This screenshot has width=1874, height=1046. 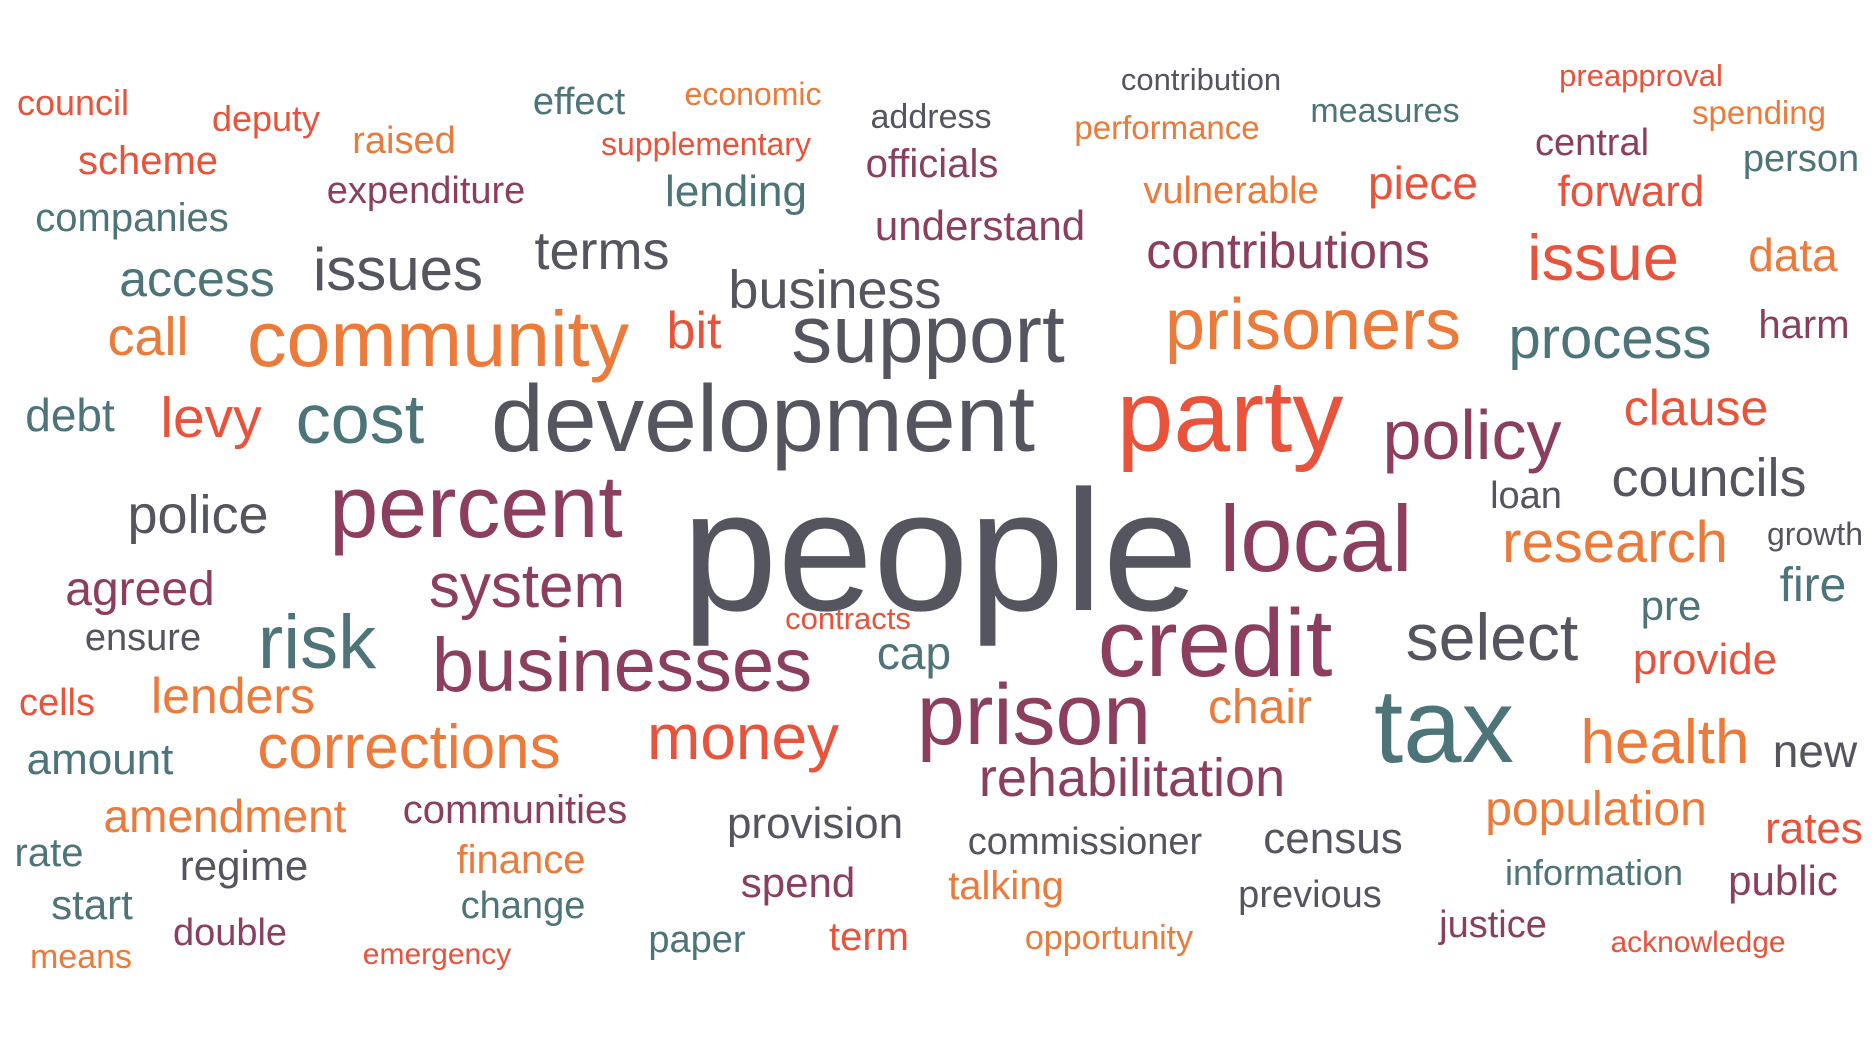 I want to click on word-regime: regime, so click(x=244, y=865).